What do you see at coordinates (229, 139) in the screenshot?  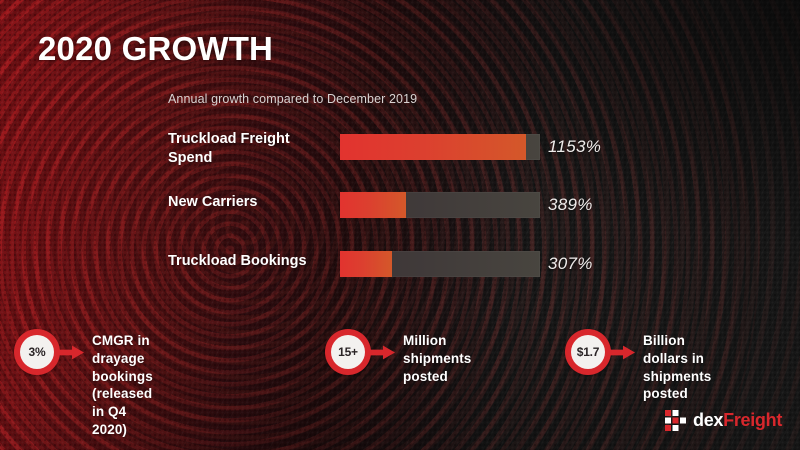 I see `bar-label-line1: Truckload Freight` at bounding box center [229, 139].